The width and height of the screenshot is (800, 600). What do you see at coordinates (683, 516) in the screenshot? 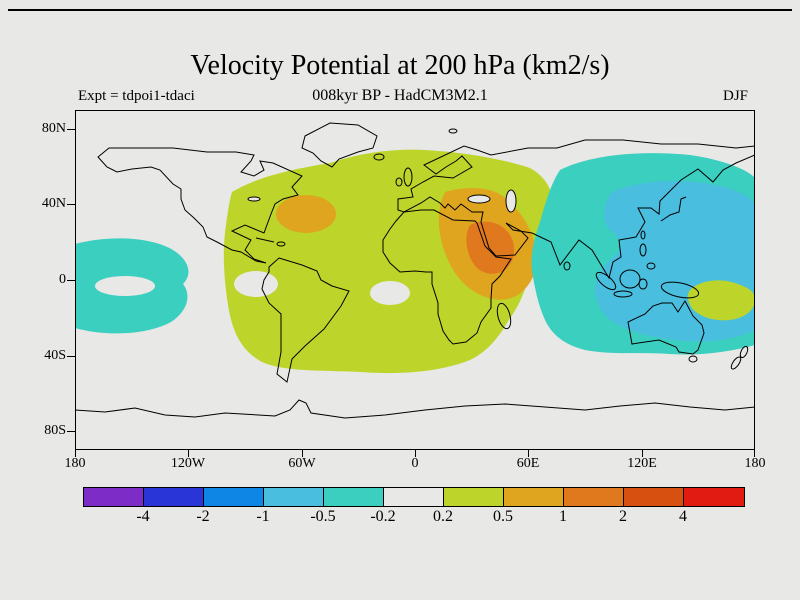
I see `colorbar-tick-label: 4` at bounding box center [683, 516].